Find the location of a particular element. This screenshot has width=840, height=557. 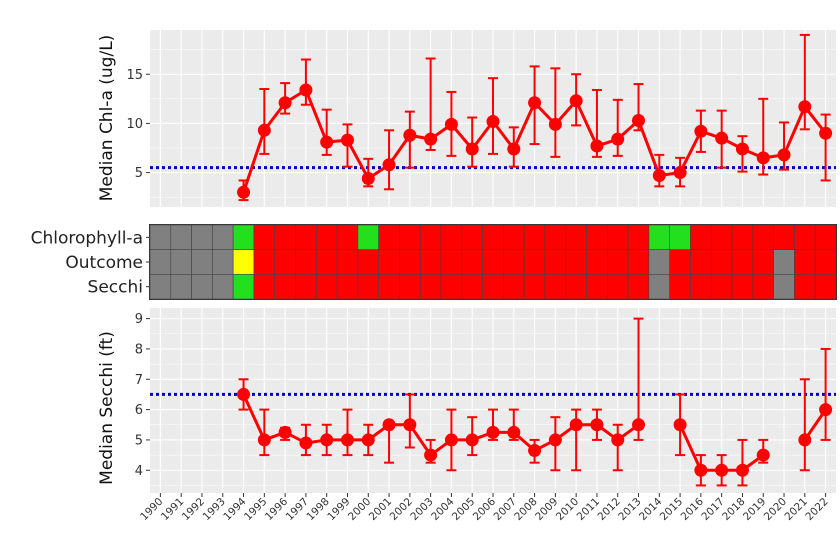

chl-y-tick-label: 5 is located at coordinates (139, 173).